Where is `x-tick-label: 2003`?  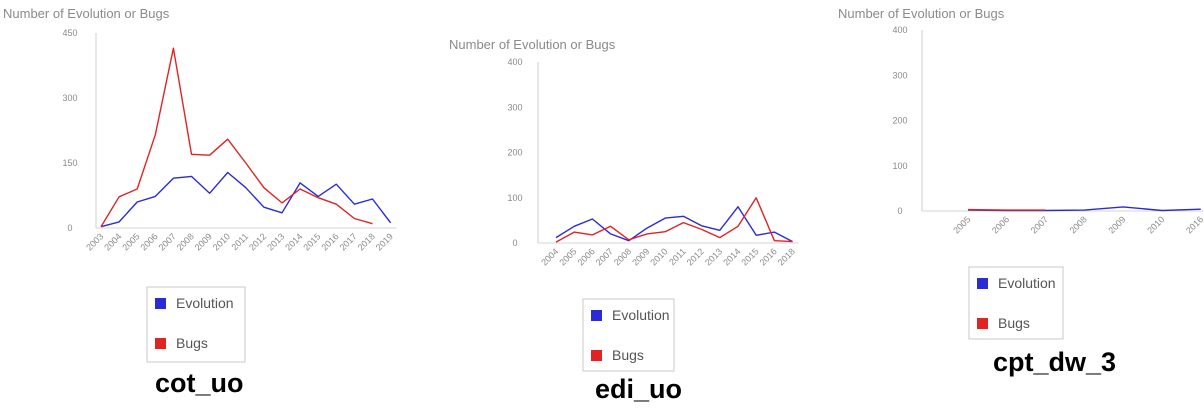 x-tick-label: 2003 is located at coordinates (94, 241).